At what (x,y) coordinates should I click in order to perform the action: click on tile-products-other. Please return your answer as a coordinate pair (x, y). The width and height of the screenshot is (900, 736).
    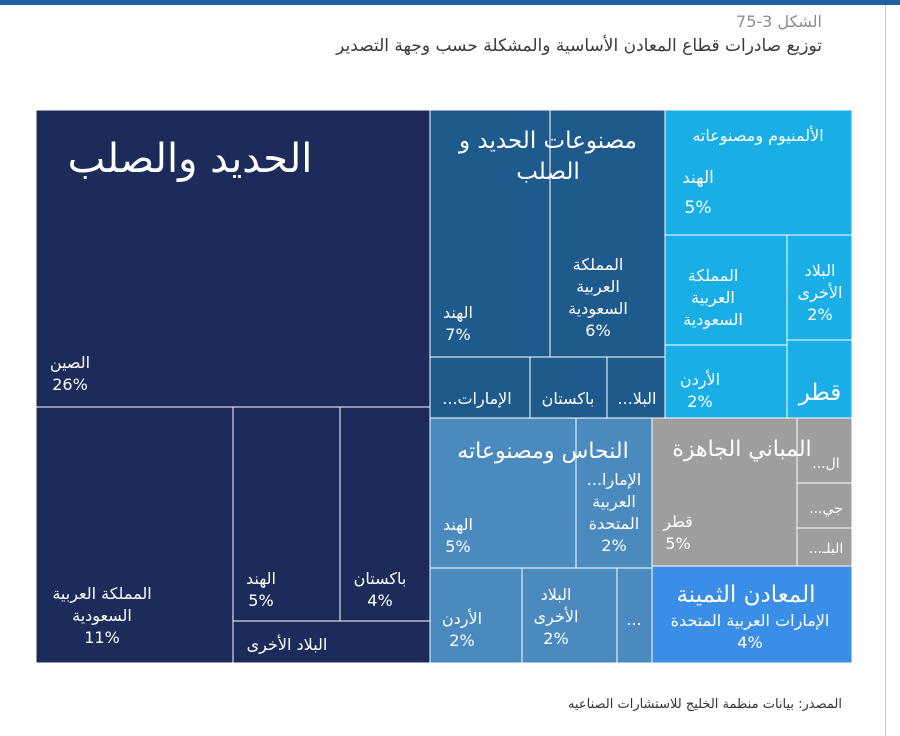
    Looking at the image, I should click on (636, 387).